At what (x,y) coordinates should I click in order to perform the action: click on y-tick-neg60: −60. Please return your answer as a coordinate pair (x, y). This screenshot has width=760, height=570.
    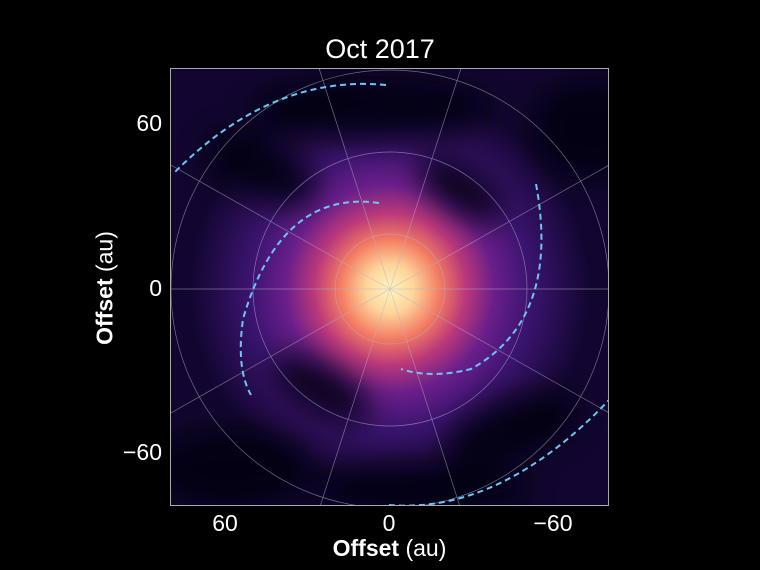
    Looking at the image, I should click on (142, 452).